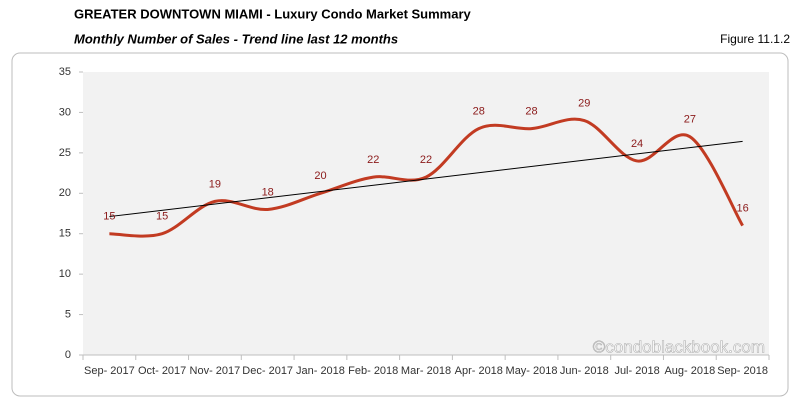  What do you see at coordinates (426, 371) in the screenshot?
I see `x-tick-label: Mar- 2018` at bounding box center [426, 371].